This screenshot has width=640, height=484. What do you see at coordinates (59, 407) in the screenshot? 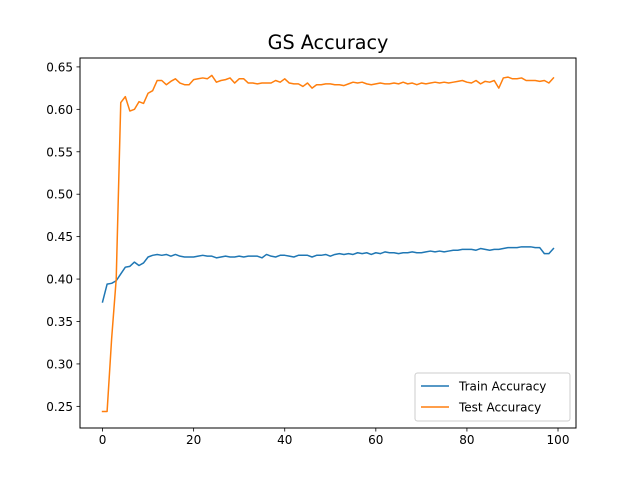
I see `y-tick-label: 0.25` at bounding box center [59, 407].